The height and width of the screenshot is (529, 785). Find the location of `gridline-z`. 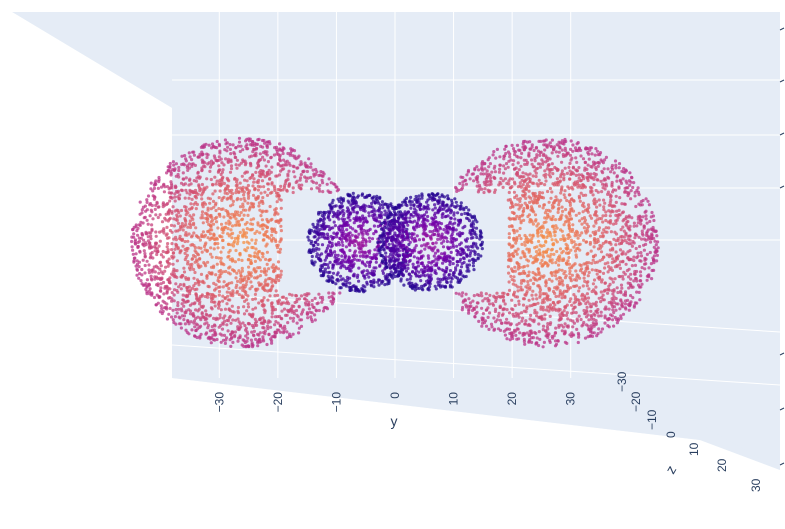

gridline-z is located at coordinates (476, 365).